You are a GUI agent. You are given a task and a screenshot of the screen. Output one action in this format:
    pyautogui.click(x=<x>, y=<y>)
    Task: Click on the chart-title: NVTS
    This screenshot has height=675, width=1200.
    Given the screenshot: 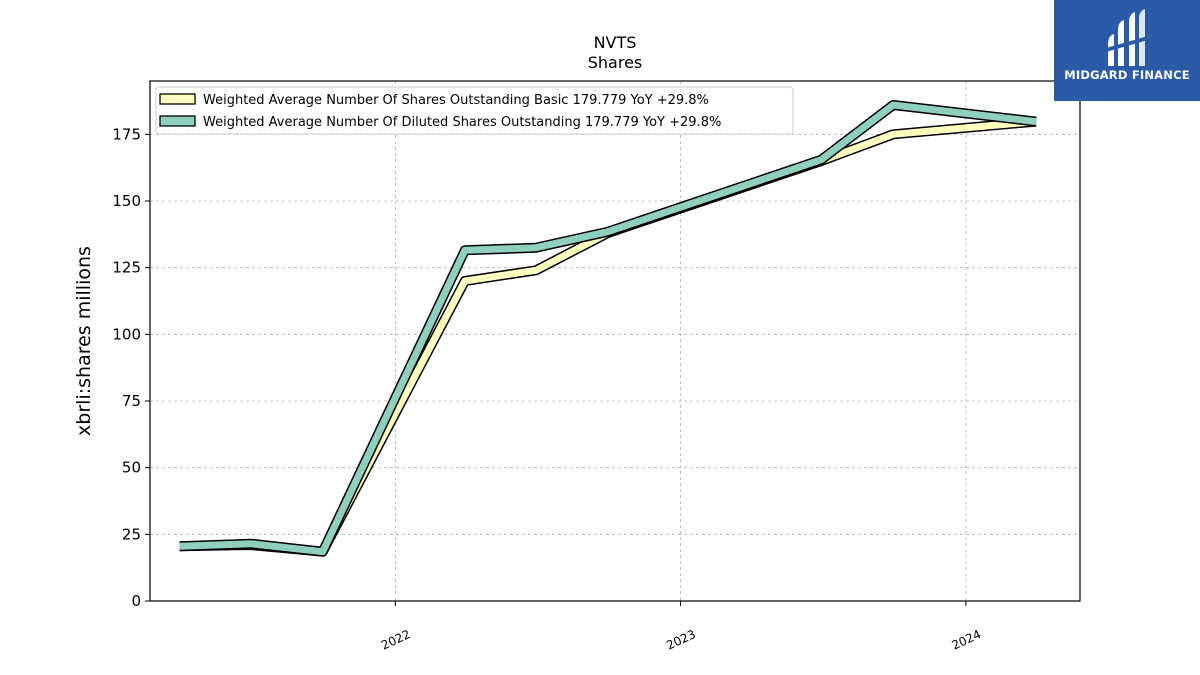 What is the action you would take?
    pyautogui.click(x=615, y=42)
    